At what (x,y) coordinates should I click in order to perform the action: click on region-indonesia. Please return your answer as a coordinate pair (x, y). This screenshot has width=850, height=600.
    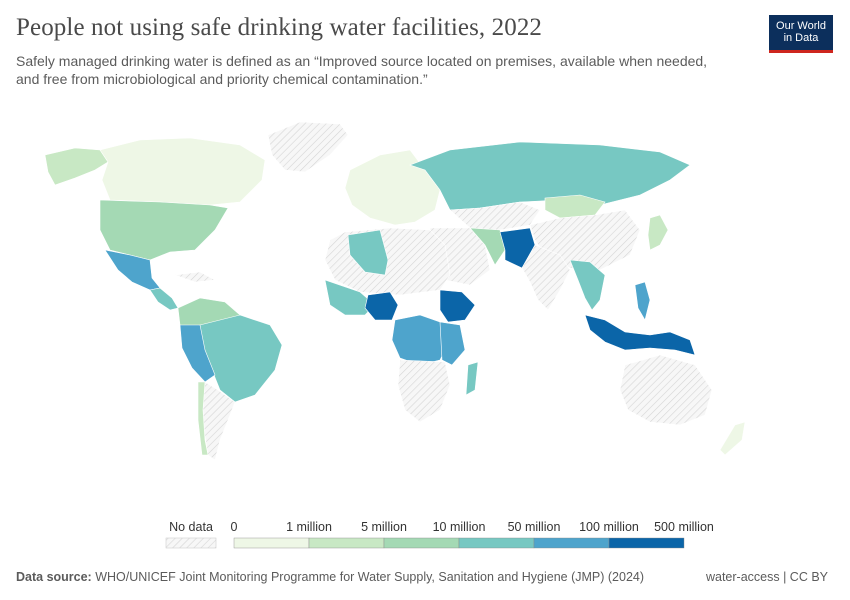
    Looking at the image, I should click on (640, 335).